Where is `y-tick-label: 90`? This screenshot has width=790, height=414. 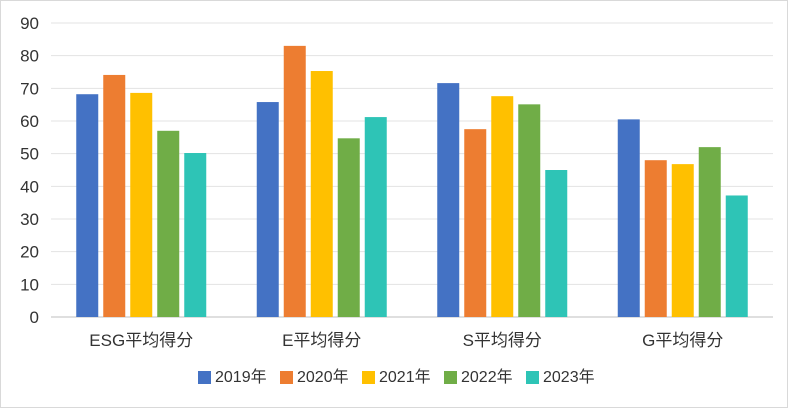 y-tick-label: 90 is located at coordinates (29, 23).